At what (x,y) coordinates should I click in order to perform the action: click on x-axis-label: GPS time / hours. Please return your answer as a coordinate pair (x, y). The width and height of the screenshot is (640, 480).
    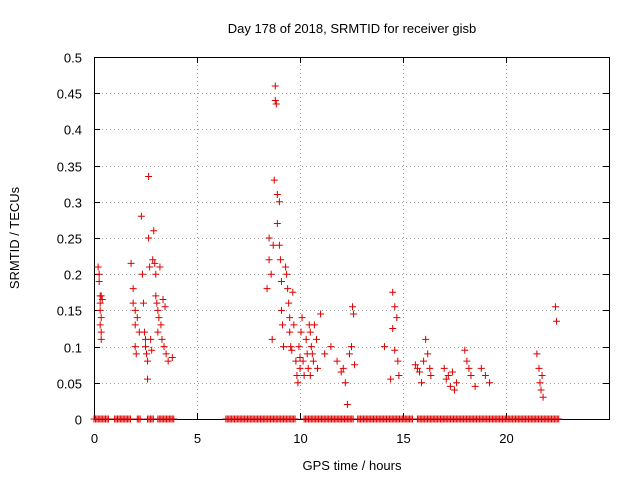
    Looking at the image, I should click on (352, 465).